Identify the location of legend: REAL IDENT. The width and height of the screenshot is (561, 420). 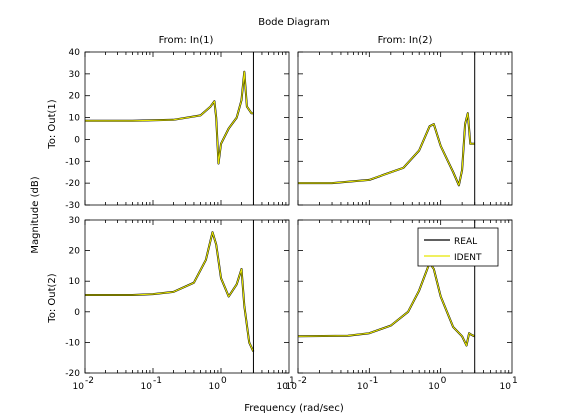
(458, 247).